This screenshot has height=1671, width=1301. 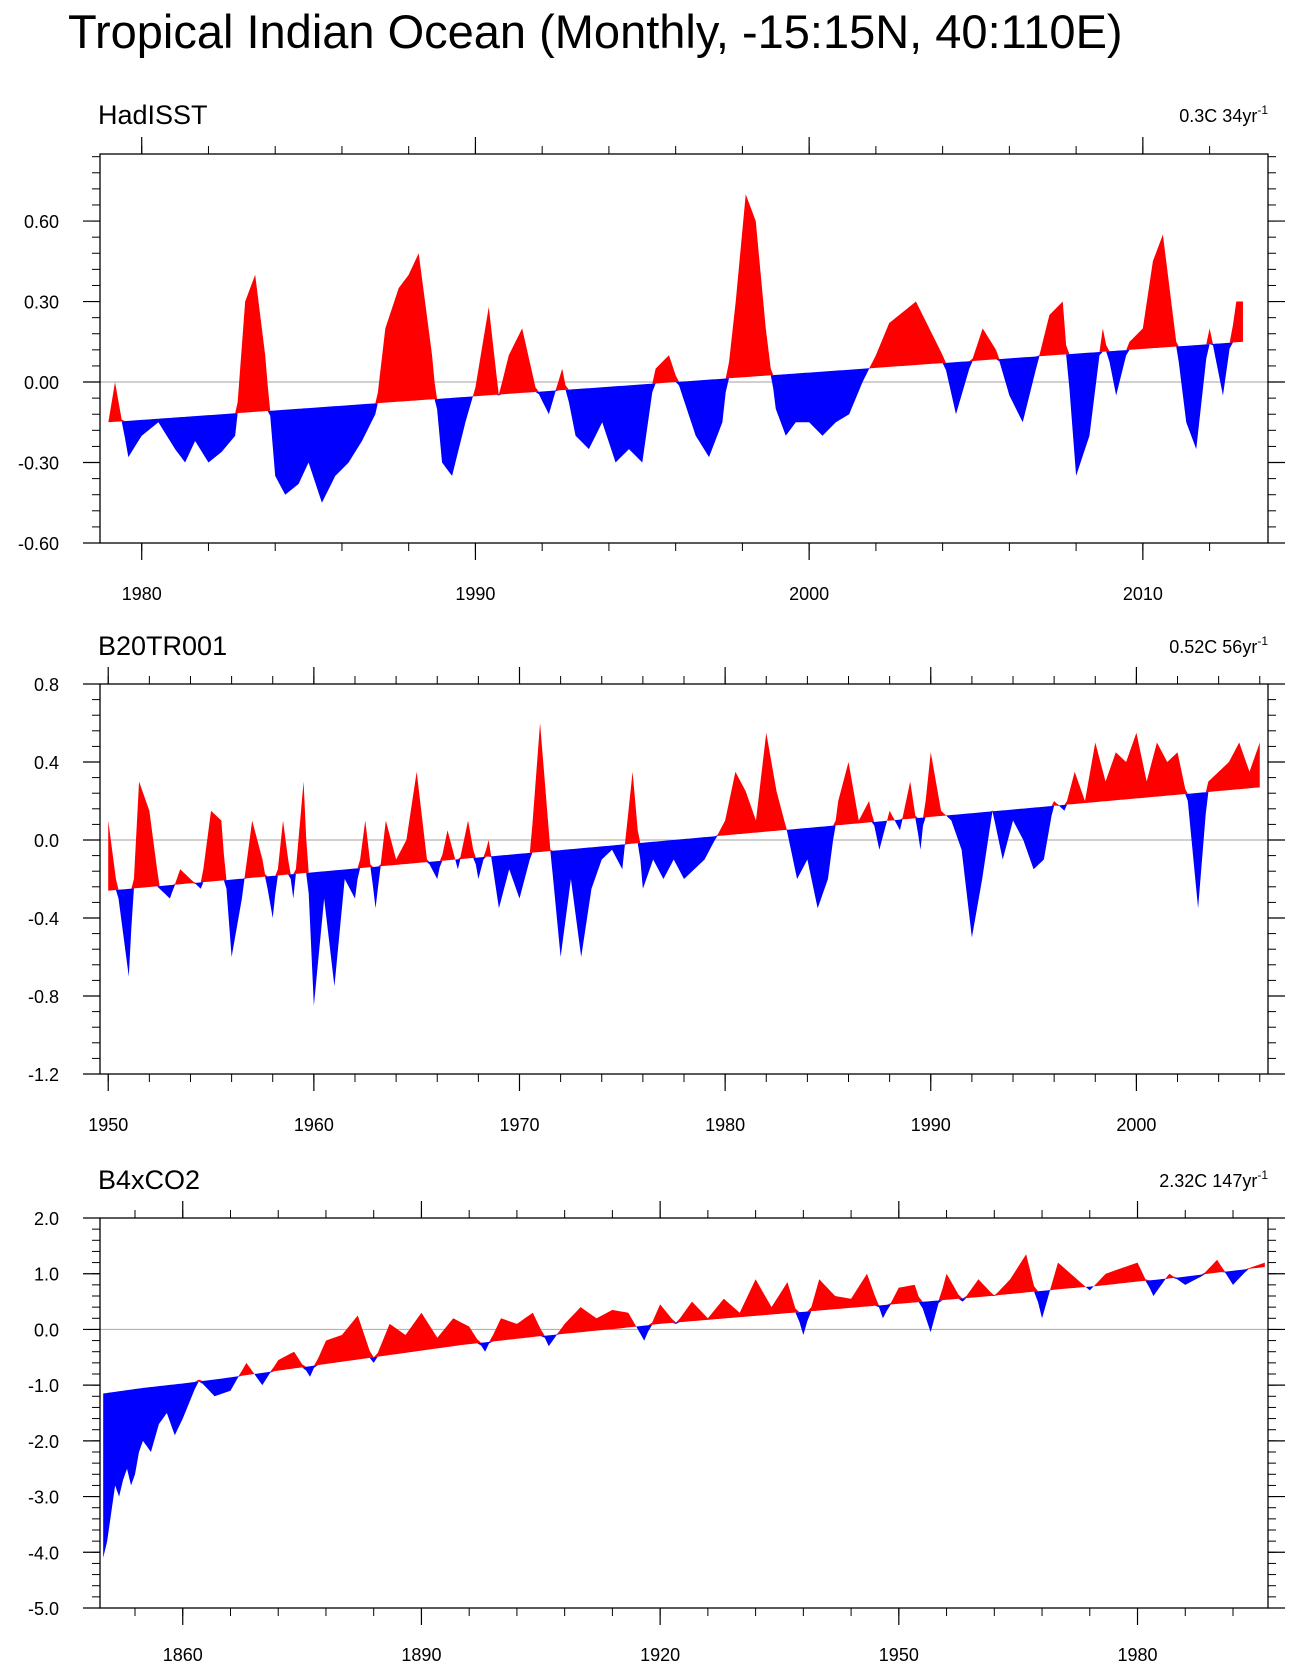 What do you see at coordinates (421, 1655) in the screenshot?
I see `x-tick-label: 1890` at bounding box center [421, 1655].